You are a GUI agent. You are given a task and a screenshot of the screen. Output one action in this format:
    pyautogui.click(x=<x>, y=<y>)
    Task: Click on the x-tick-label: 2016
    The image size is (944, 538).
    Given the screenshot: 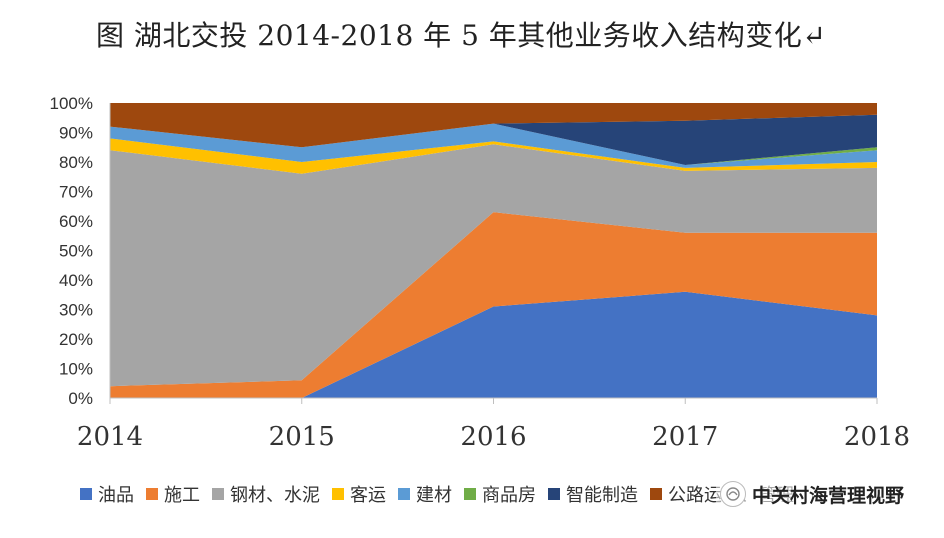 What is the action you would take?
    pyautogui.click(x=493, y=437)
    